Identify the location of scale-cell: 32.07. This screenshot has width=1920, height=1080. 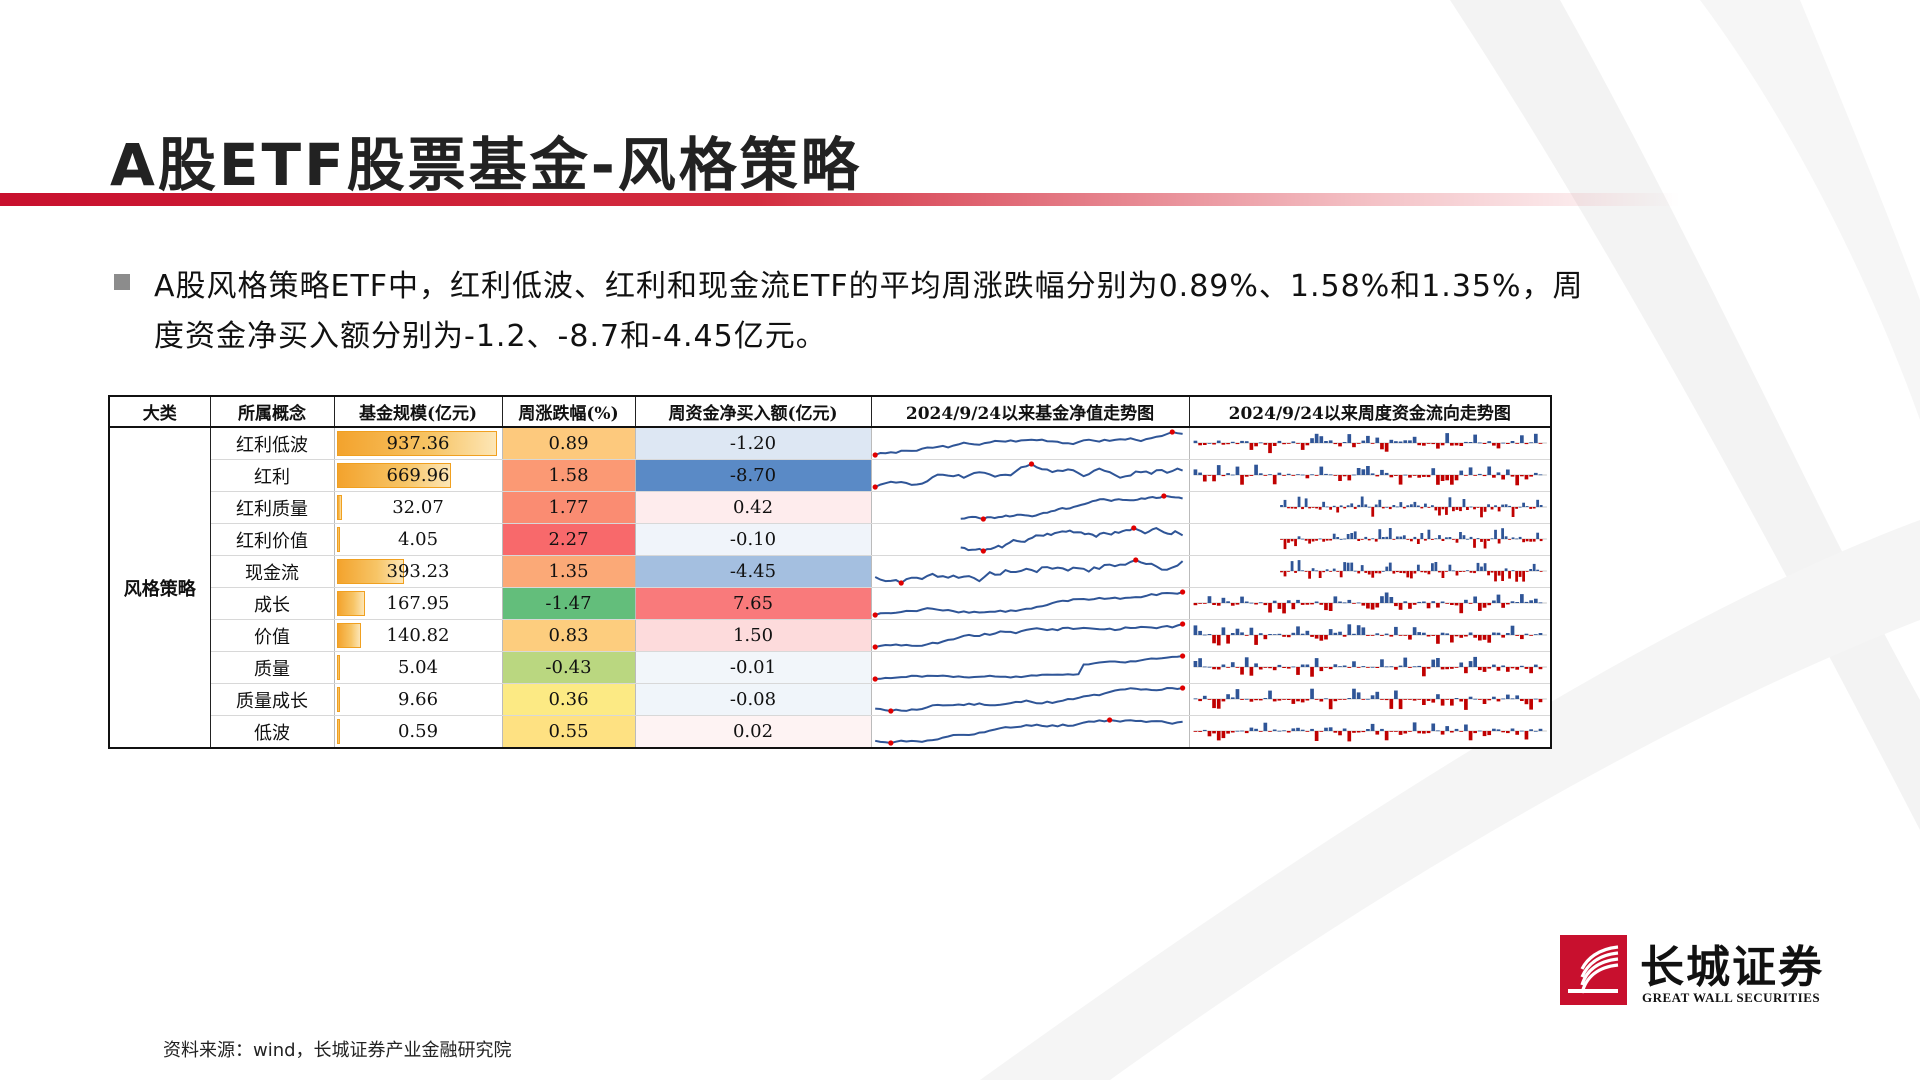
(418, 507).